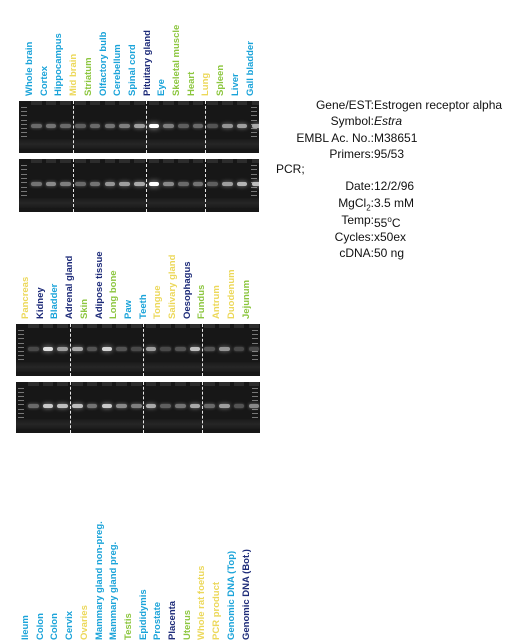  Describe the element at coordinates (356, 253) in the screenshot. I see `pcr-key: cDNA:` at that location.